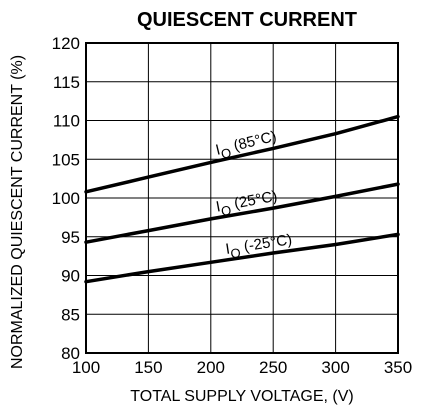 Image resolution: width=430 pixels, height=408 pixels. I want to click on y-tick-label: 100, so click(66, 198).